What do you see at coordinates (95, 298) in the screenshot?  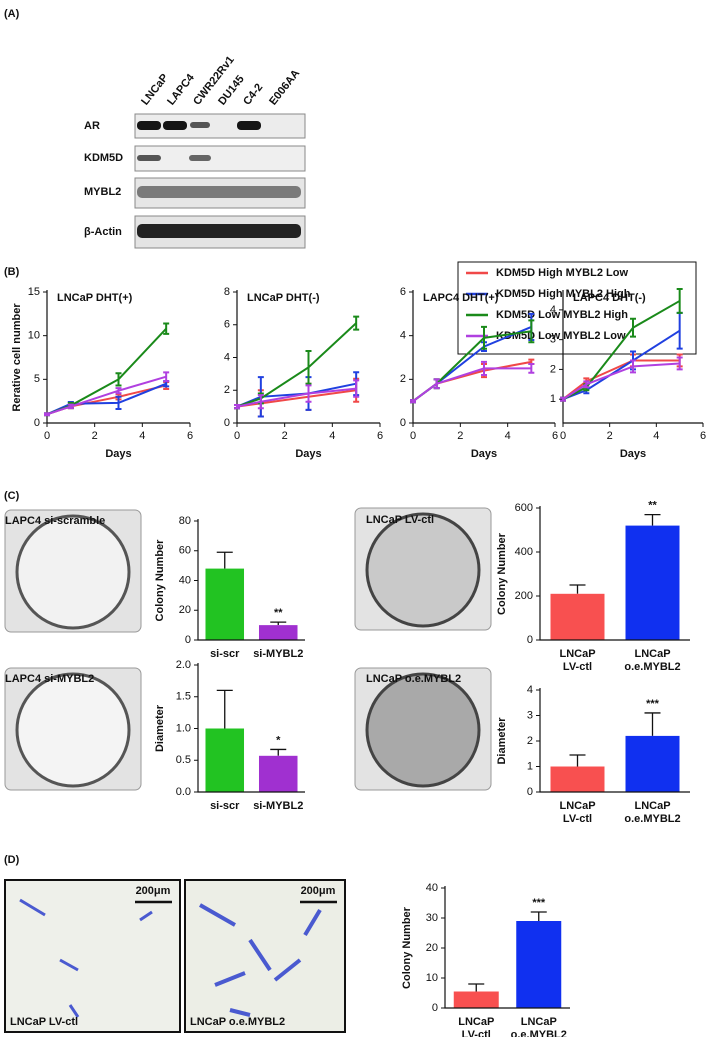 I see `chart-title: LNCaP DHT(+)` at bounding box center [95, 298].